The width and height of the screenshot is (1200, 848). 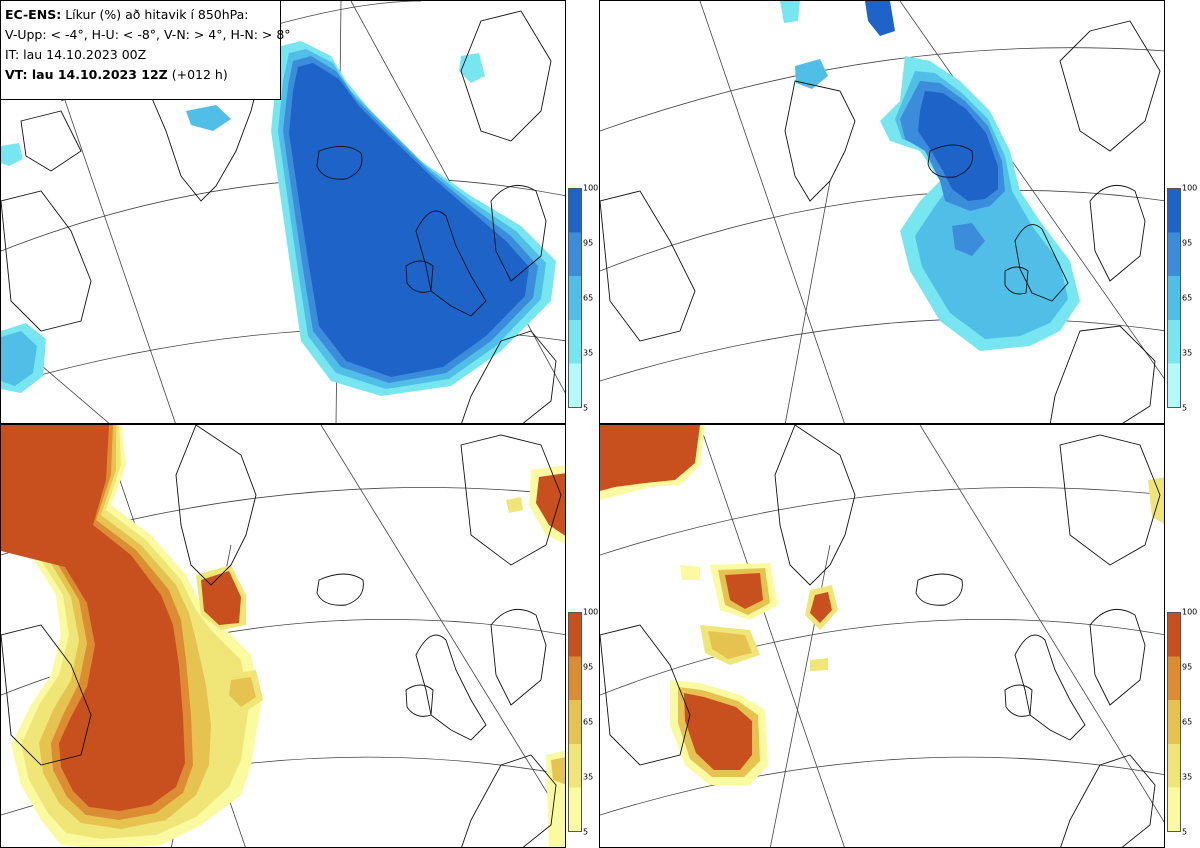 I want to click on title-line: EC-ENS: Líkur (%) að hitavik í 850hPa:, so click(x=142, y=15).